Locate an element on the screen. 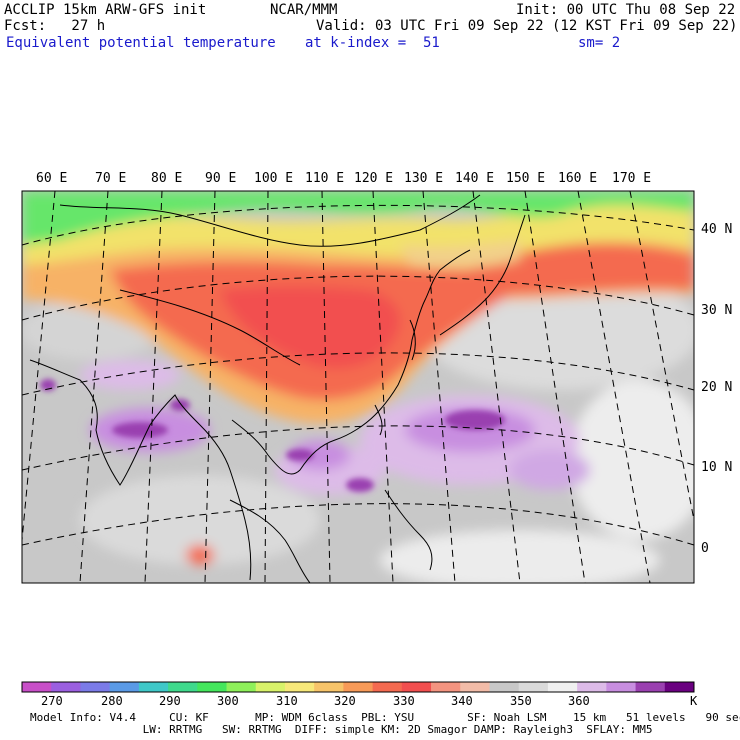 The width and height of the screenshot is (740, 740). colorbar is located at coordinates (358, 687).